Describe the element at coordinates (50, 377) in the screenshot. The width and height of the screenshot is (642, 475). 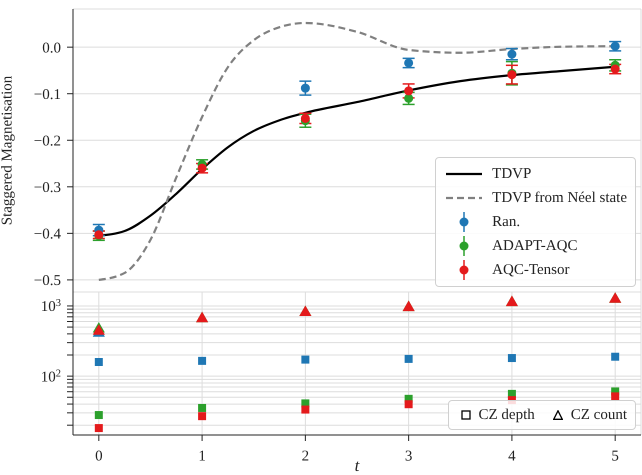
I see `y-tick-label: 10$^{2}$` at that location.